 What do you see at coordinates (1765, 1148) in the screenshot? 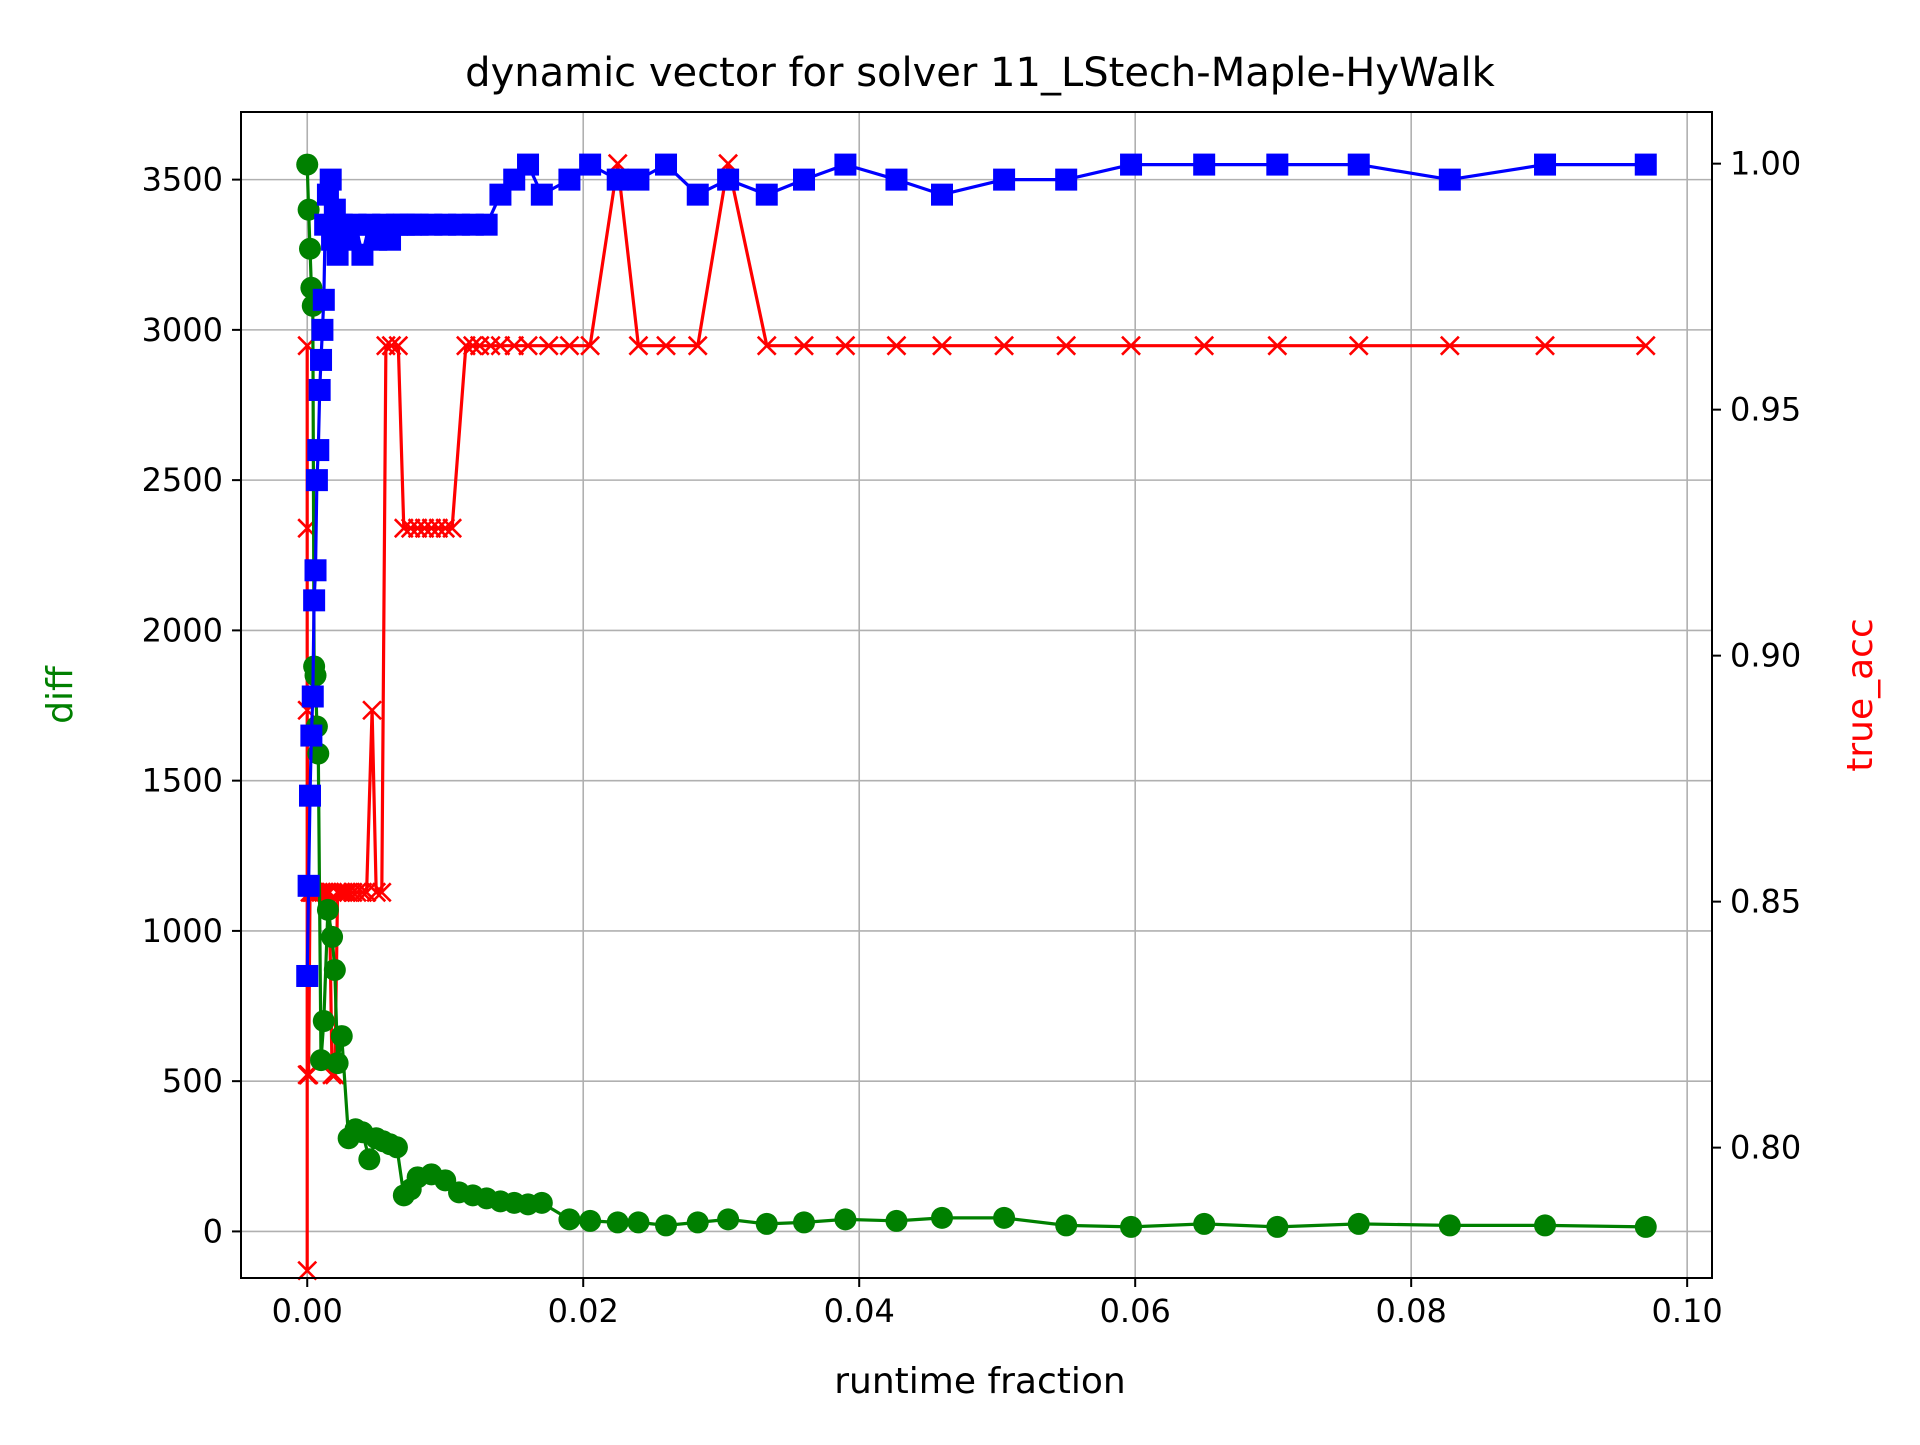
I see `y-right-tick-label: 0.80` at bounding box center [1765, 1148].